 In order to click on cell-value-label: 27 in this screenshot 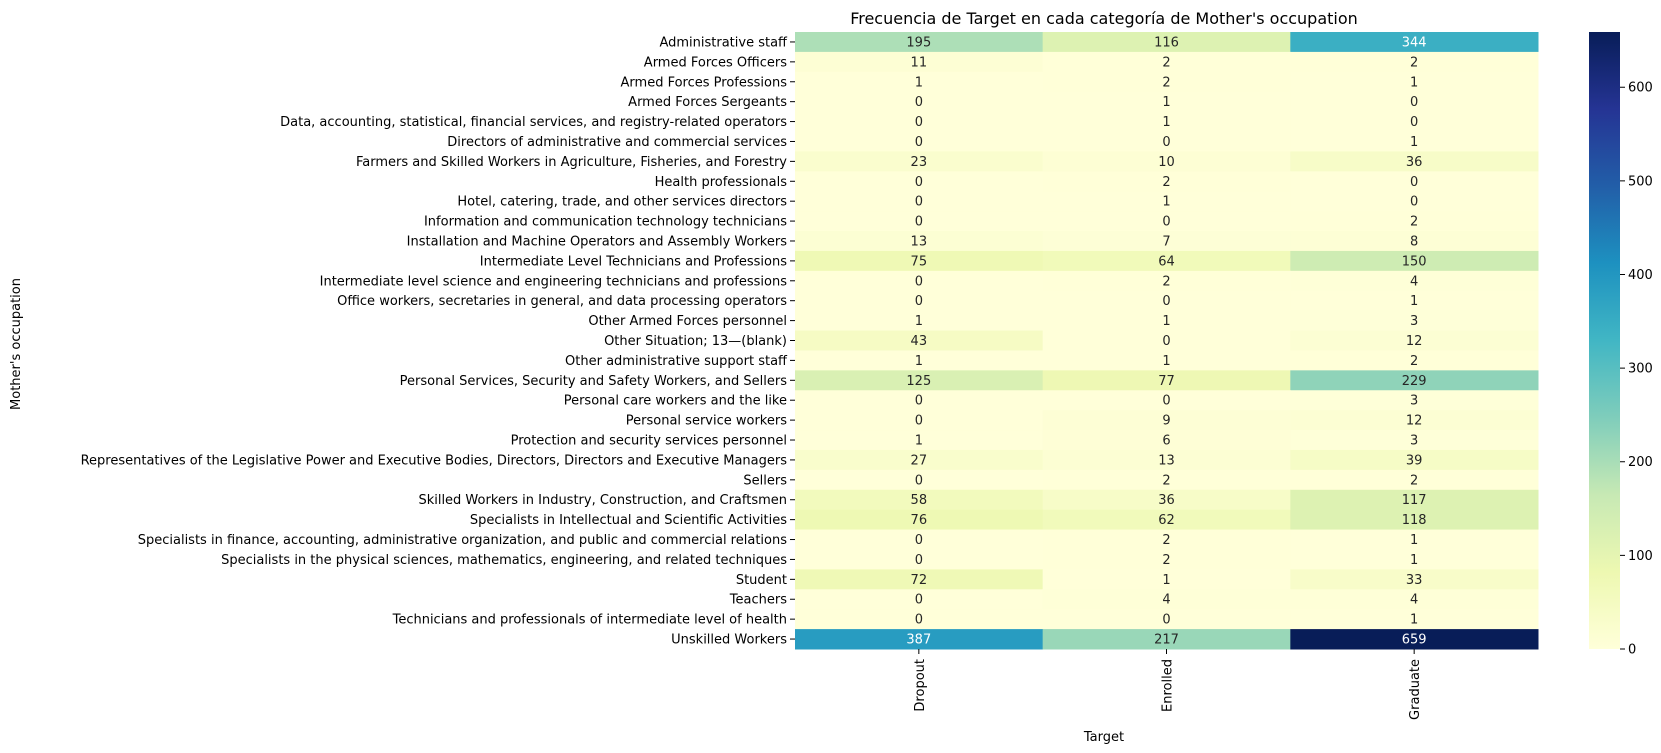, I will do `click(919, 460)`.